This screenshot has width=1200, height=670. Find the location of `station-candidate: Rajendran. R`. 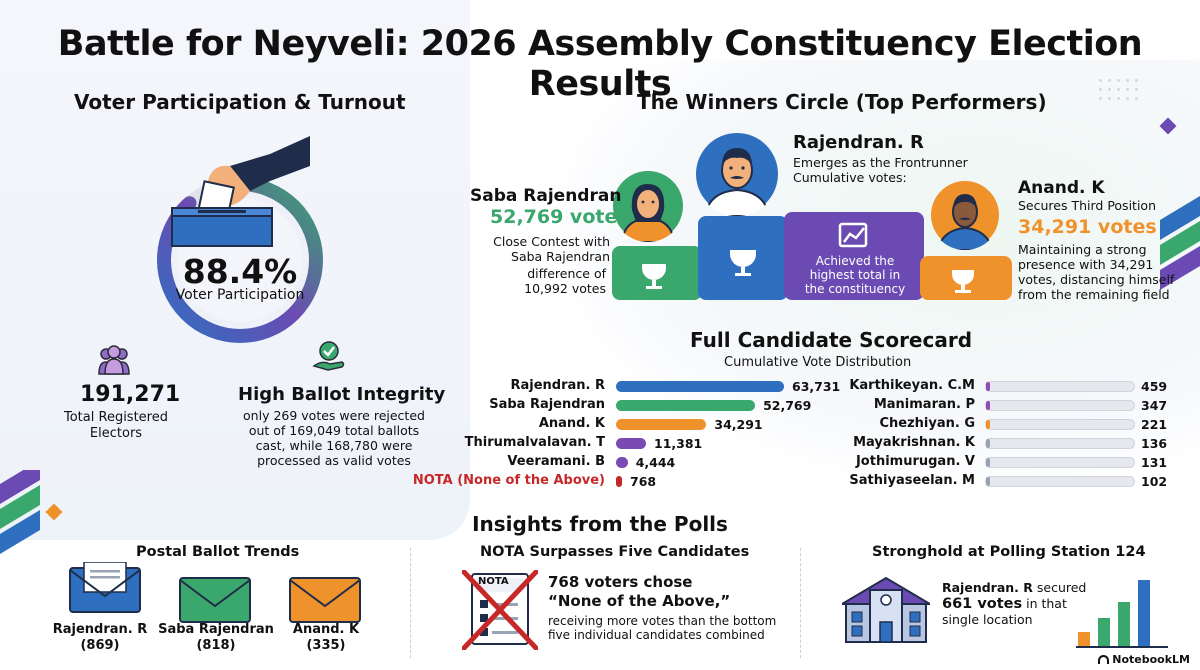

station-candidate: Rajendran. R is located at coordinates (987, 587).